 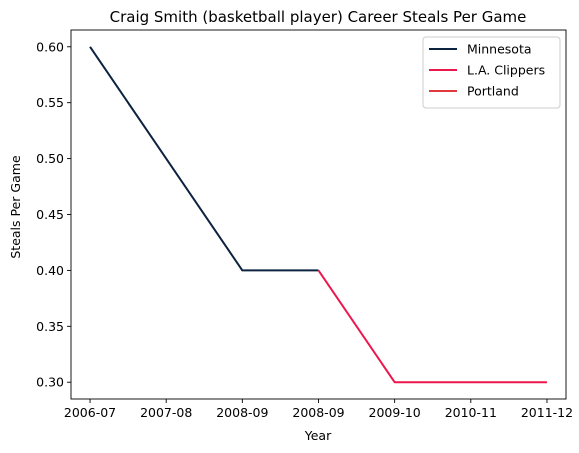 I want to click on y-tick-label: 0.55, so click(x=50, y=102).